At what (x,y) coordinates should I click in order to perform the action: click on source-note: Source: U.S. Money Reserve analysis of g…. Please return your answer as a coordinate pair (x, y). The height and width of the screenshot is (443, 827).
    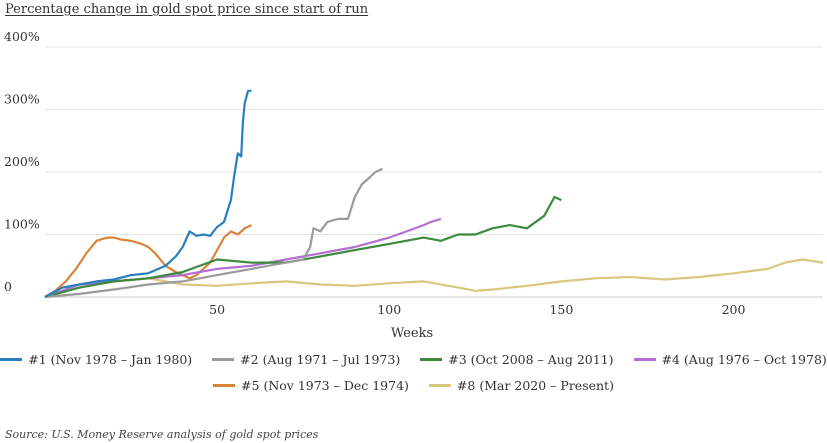
    Looking at the image, I should click on (162, 434).